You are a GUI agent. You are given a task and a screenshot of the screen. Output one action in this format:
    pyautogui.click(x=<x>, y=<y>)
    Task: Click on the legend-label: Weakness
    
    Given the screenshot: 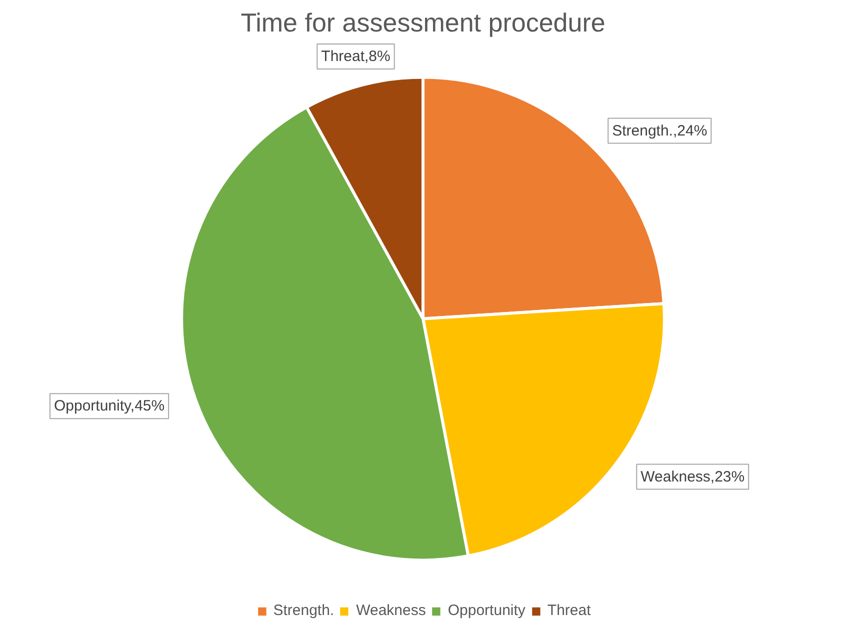 What is the action you would take?
    pyautogui.click(x=391, y=610)
    